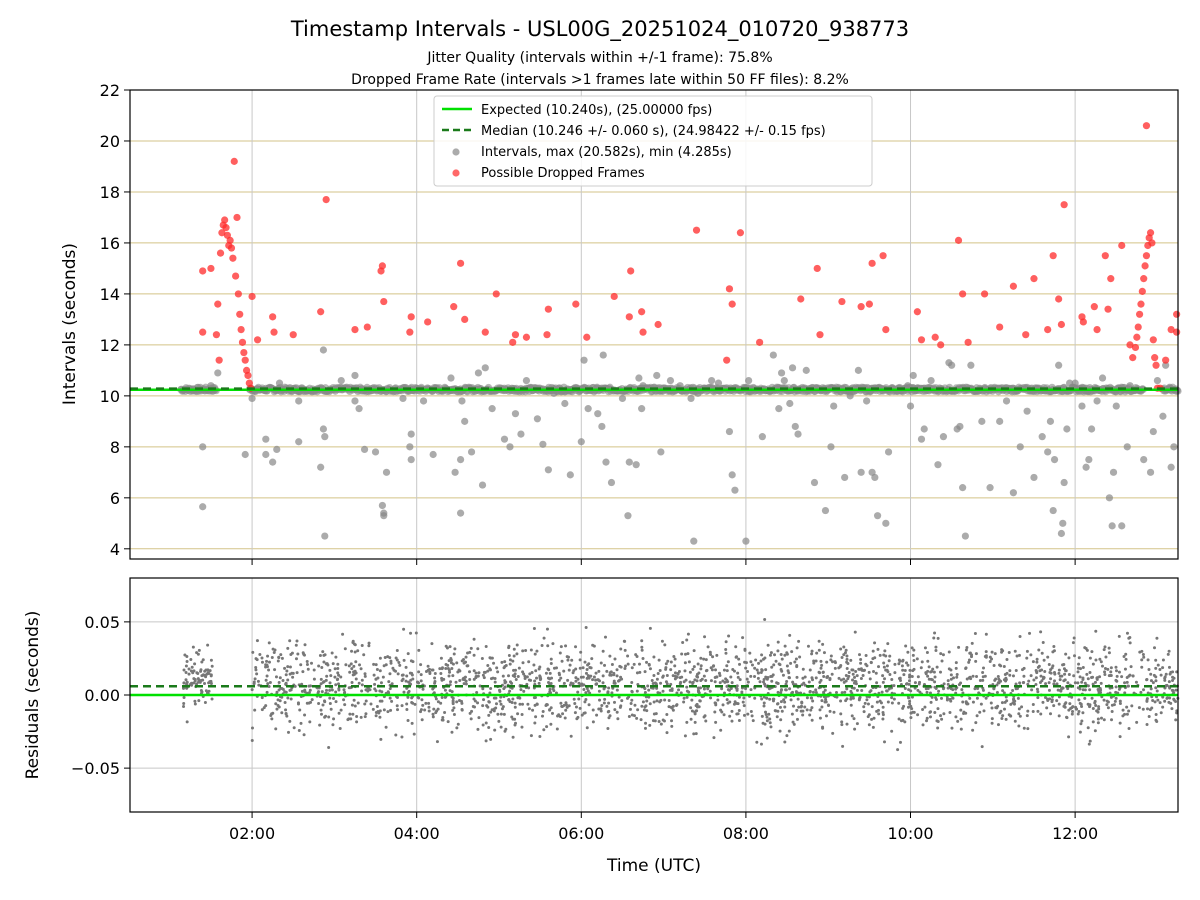 The height and width of the screenshot is (900, 1200). Describe the element at coordinates (95, 768) in the screenshot. I see `residuals-y-tick-label: −0.05` at that location.